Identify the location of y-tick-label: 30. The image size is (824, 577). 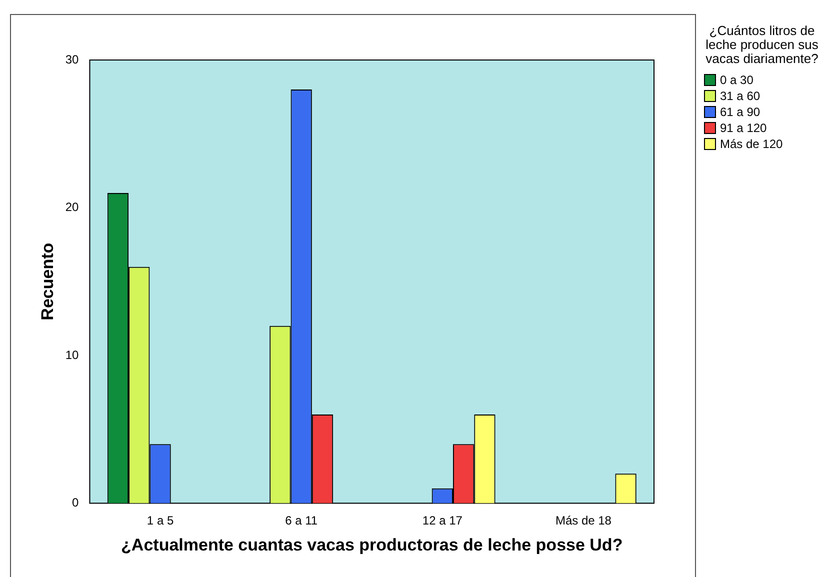
(72, 59).